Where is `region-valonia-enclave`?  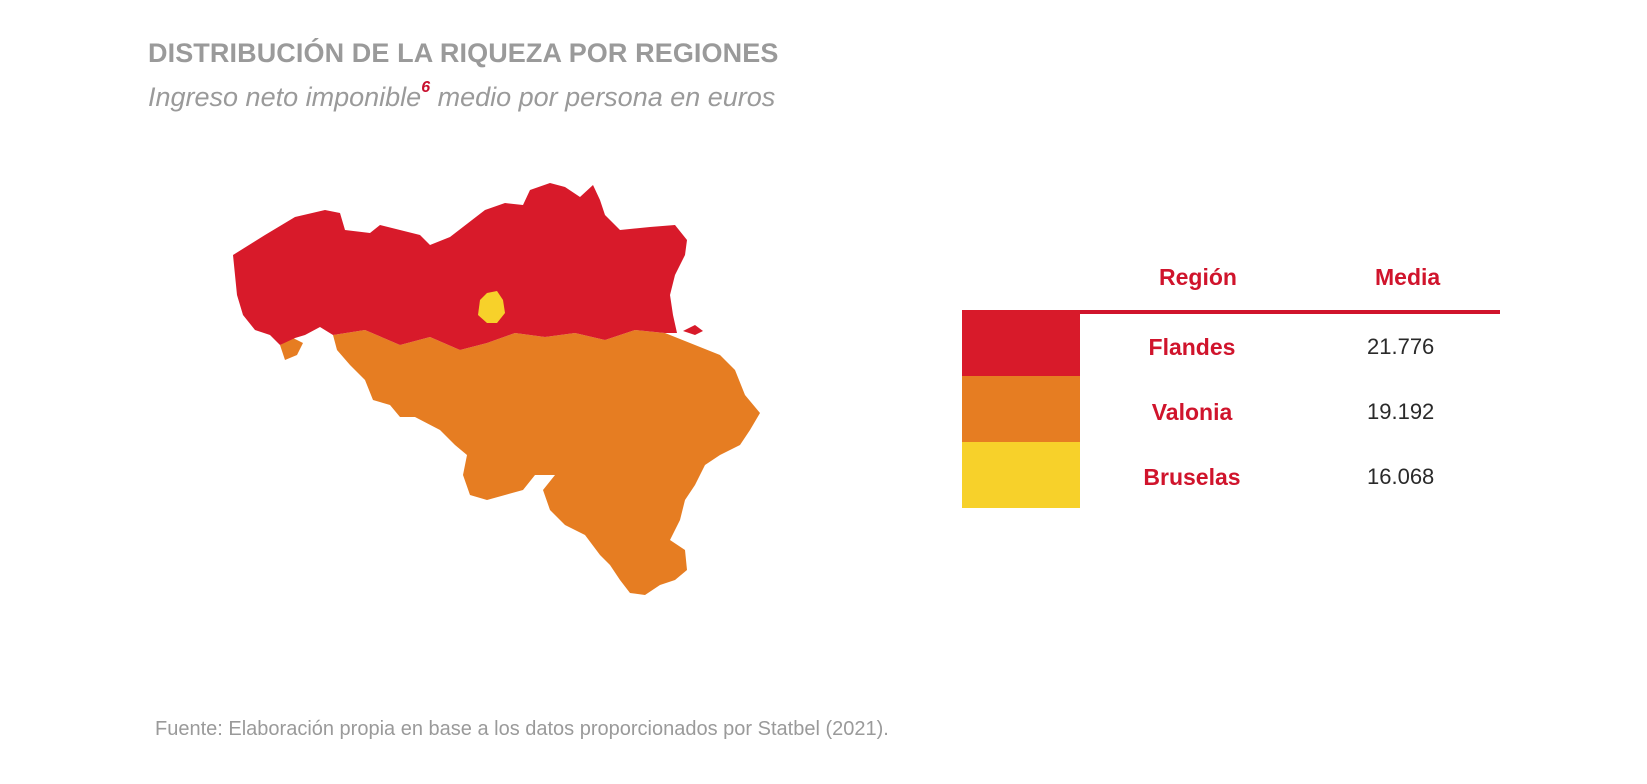 region-valonia-enclave is located at coordinates (291, 349).